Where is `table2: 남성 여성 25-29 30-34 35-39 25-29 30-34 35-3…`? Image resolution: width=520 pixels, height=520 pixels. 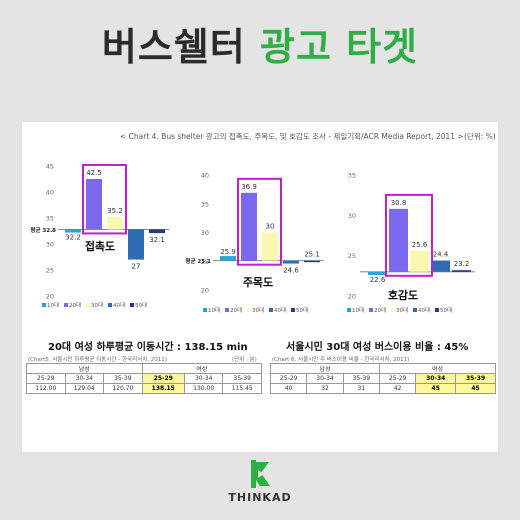 table2: 남성 여성 25-29 30-34 35-39 25-29 30-34 35-3… is located at coordinates (383, 378).